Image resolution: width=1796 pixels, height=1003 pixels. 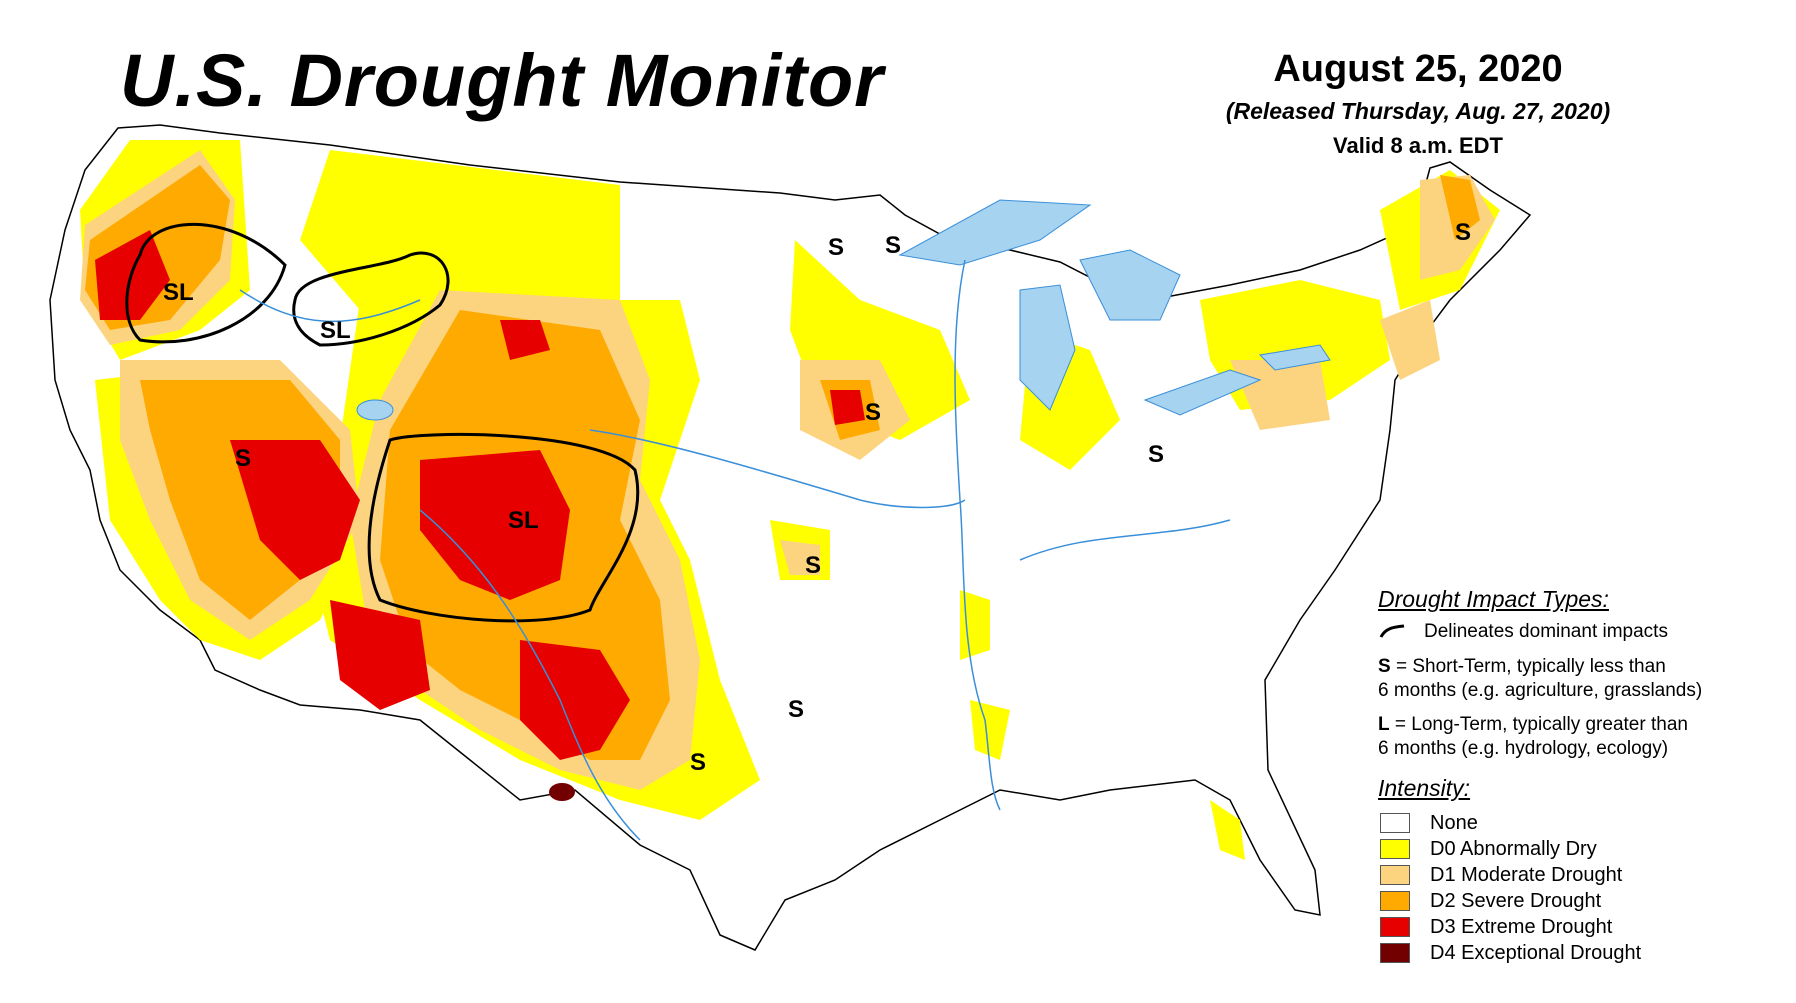 What do you see at coordinates (1526, 874) in the screenshot?
I see `intensity-label: D1 Moderate Drought` at bounding box center [1526, 874].